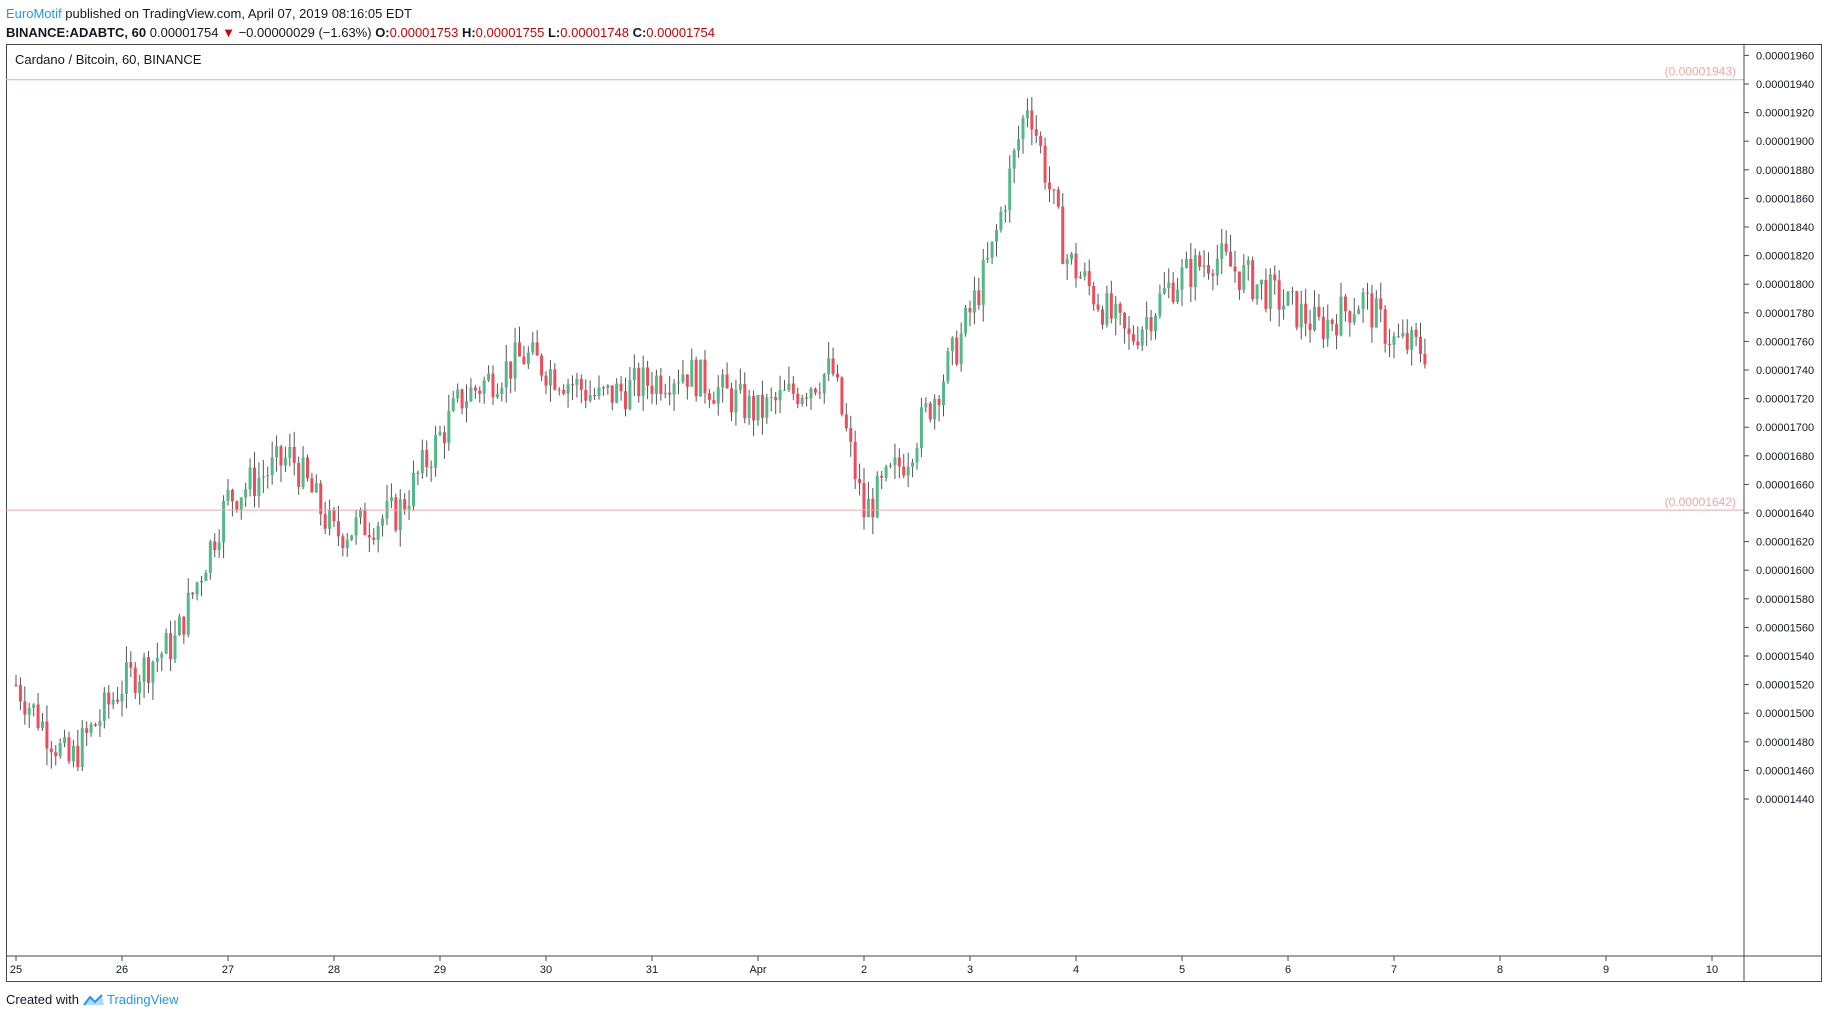 Image resolution: width=1828 pixels, height=1018 pixels. I want to click on close-value: 0.00001754, so click(680, 32).